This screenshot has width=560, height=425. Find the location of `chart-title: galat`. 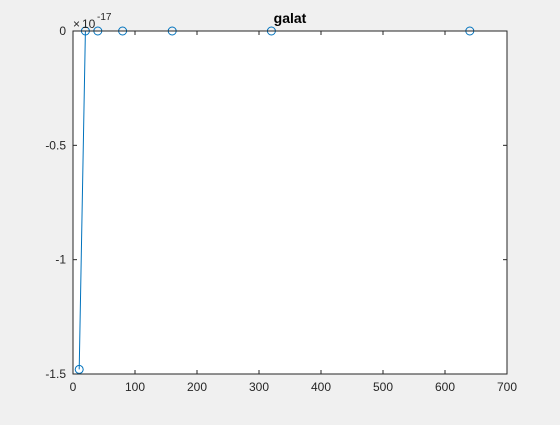

chart-title: galat is located at coordinates (290, 18).